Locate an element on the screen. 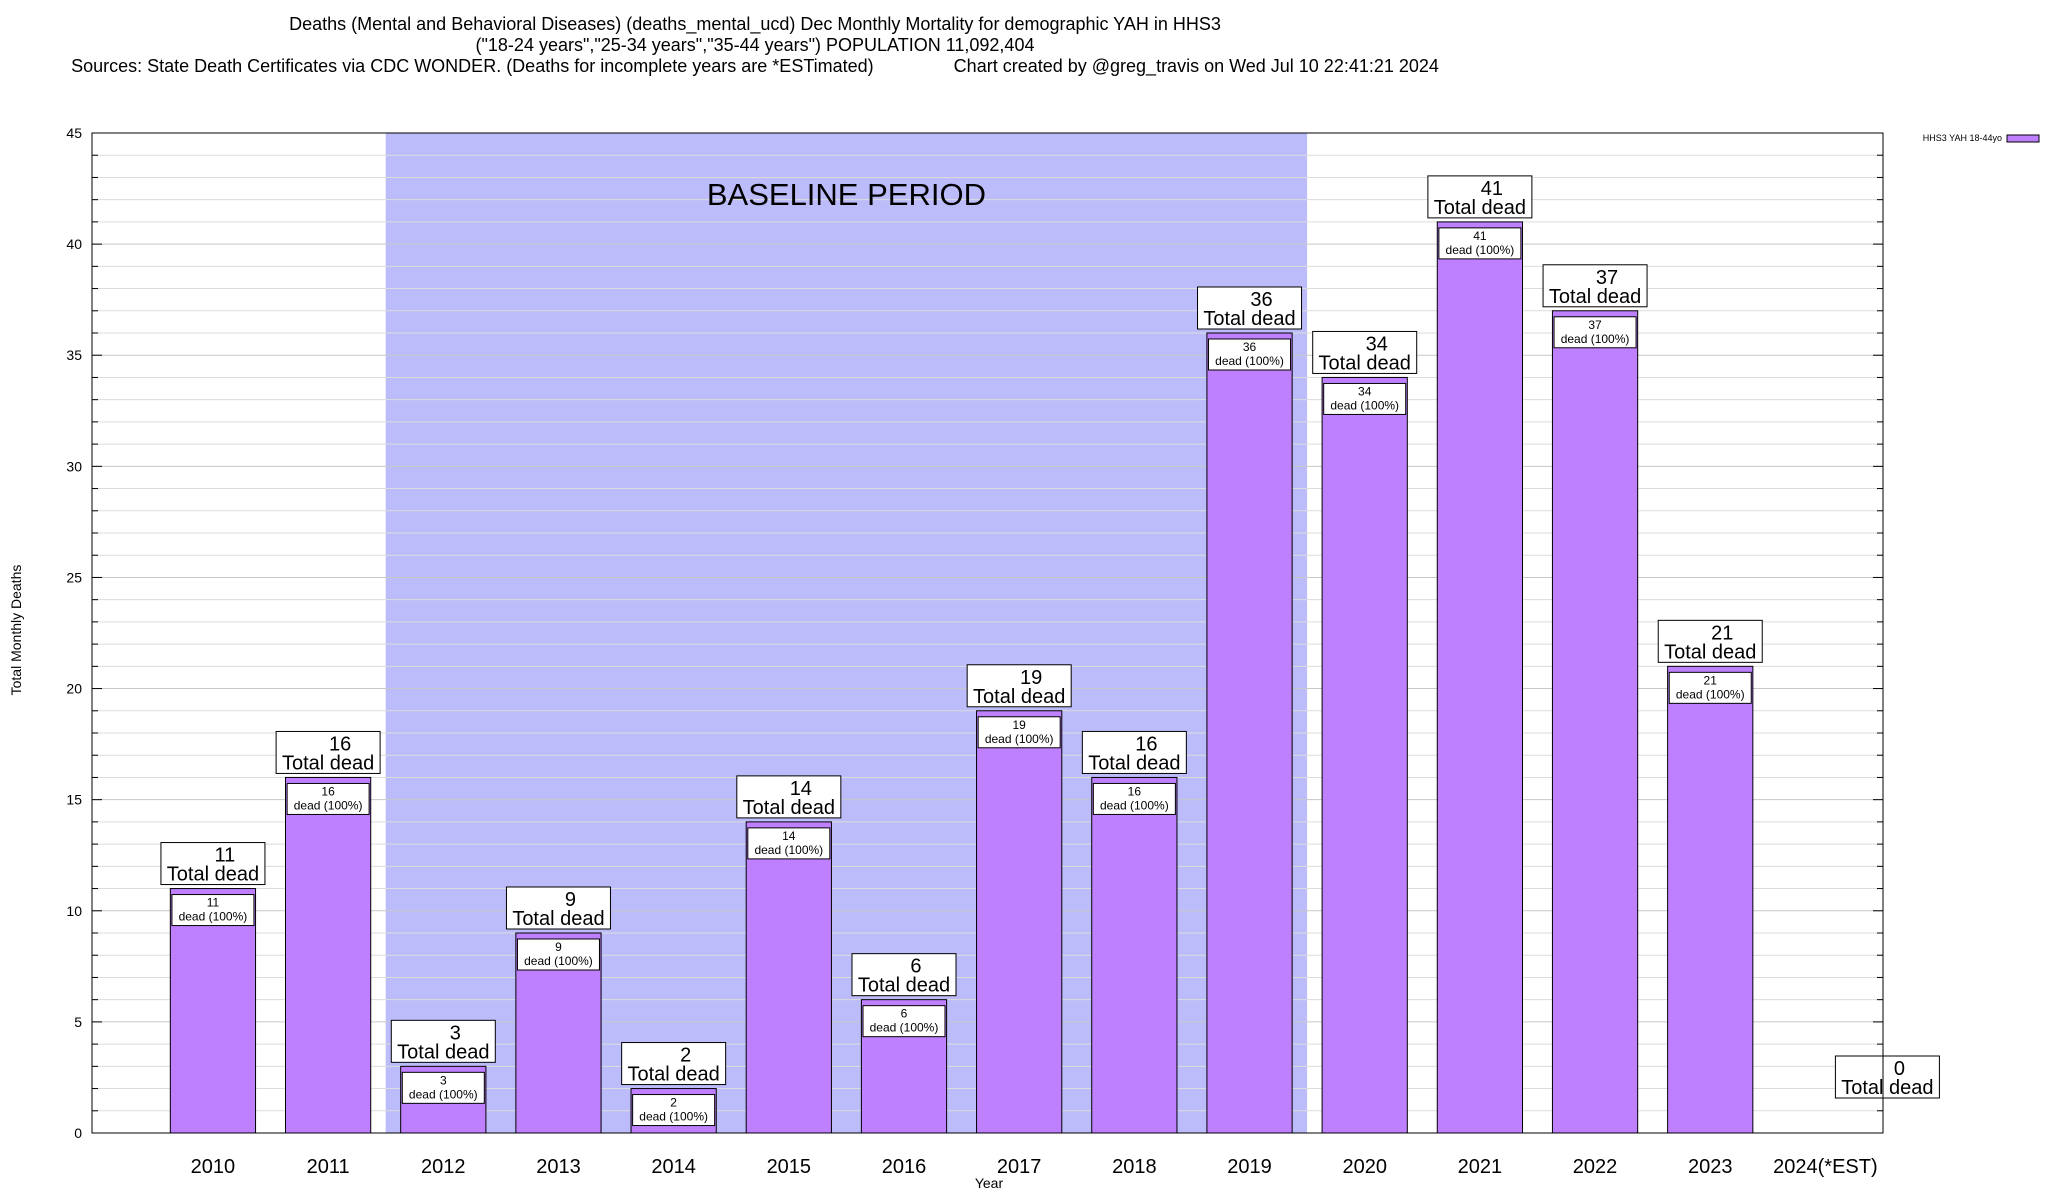 The height and width of the screenshot is (1200, 2048). total-value-label: 21 is located at coordinates (1722, 633).